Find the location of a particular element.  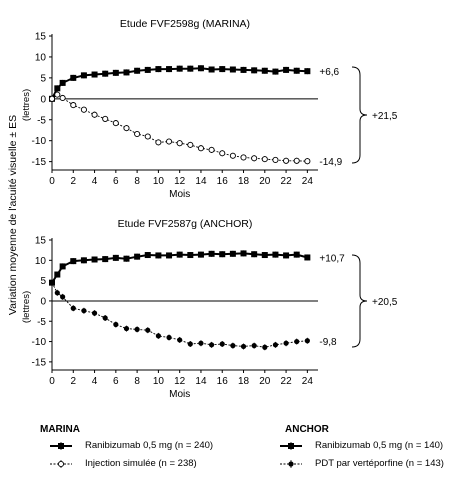

legend-item-anchor-pdt: PDT par vertéporfine (n = 143) is located at coordinates (379, 463).